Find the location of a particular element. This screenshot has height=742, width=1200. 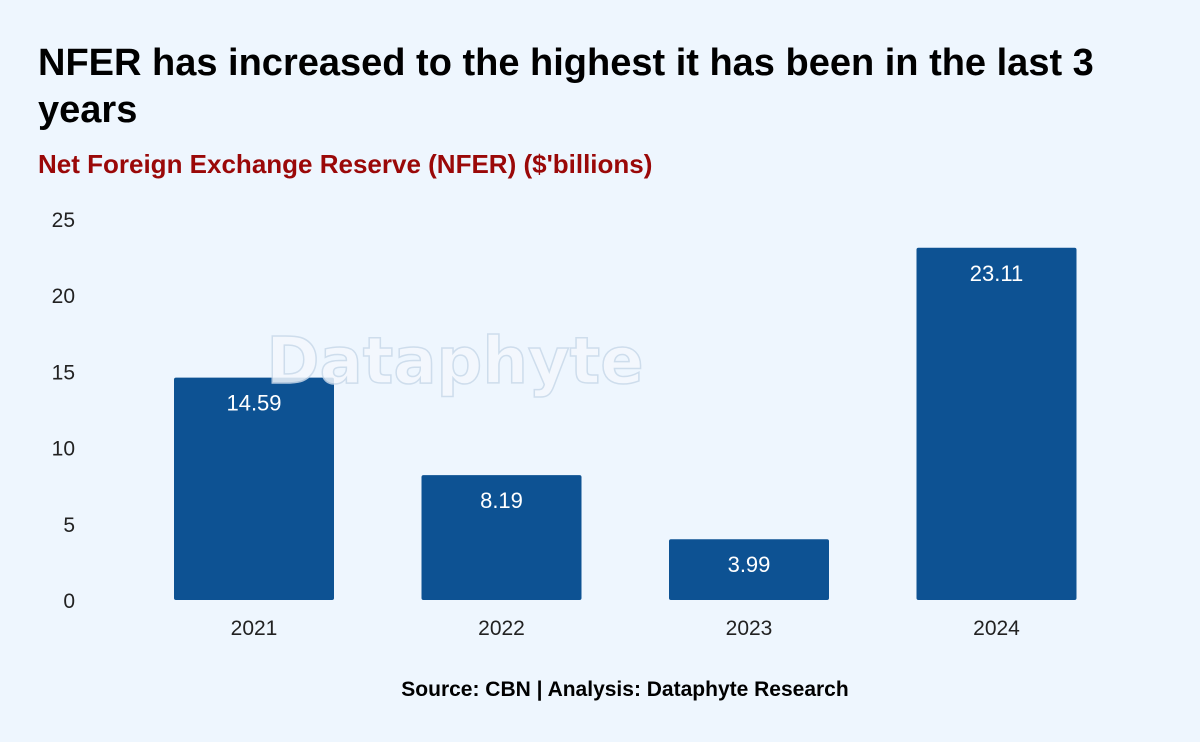

bar-value-label: 23.11 is located at coordinates (996, 273).